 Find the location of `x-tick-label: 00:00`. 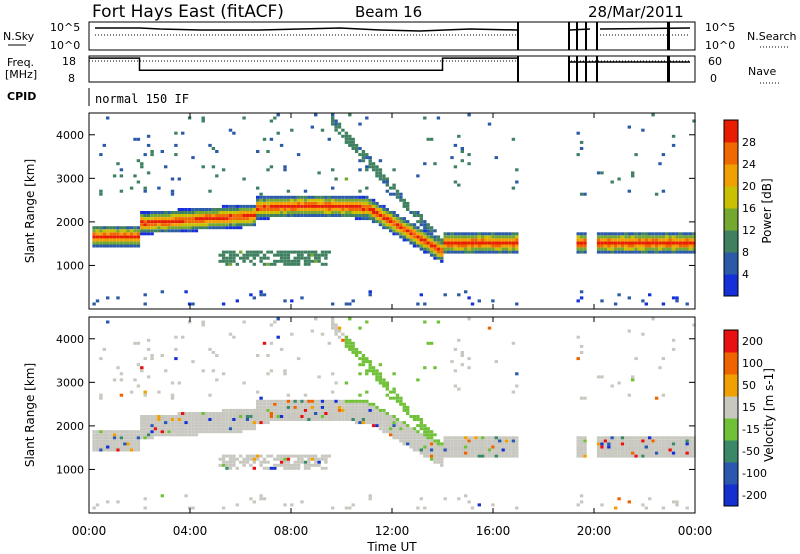

x-tick-label: 00:00 is located at coordinates (695, 531).